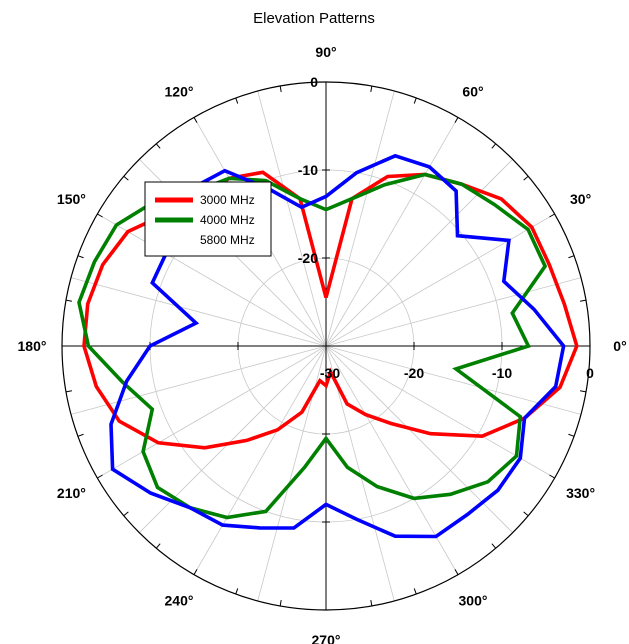 Image resolution: width=629 pixels, height=644 pixels. Describe the element at coordinates (227, 220) in the screenshot. I see `legend-label: 4000 MHz` at that location.